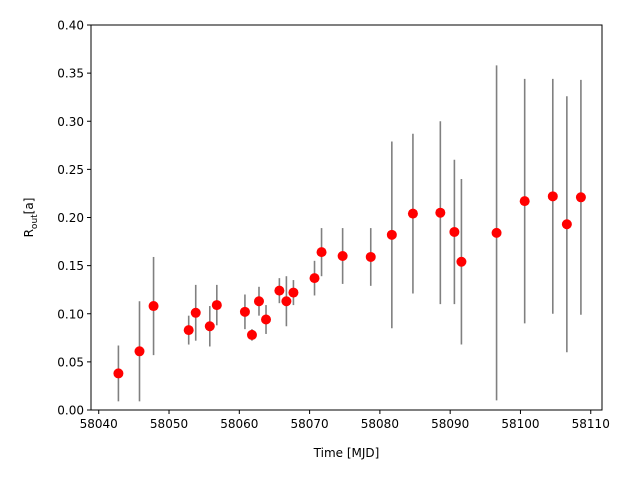 This screenshot has width=640, height=480. Describe the element at coordinates (70, 362) in the screenshot. I see `y-tick-label: 0.05` at that location.